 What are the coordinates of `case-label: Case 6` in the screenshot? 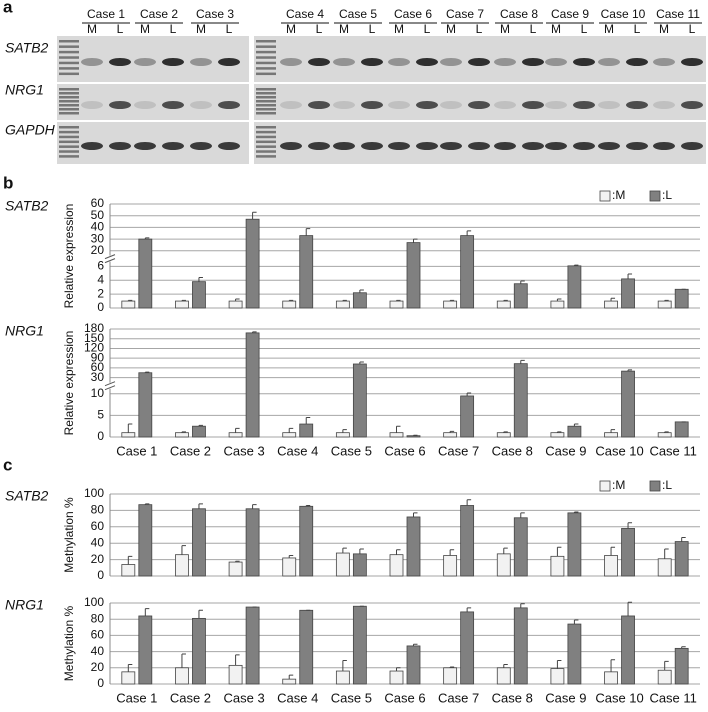 It's located at (413, 14).